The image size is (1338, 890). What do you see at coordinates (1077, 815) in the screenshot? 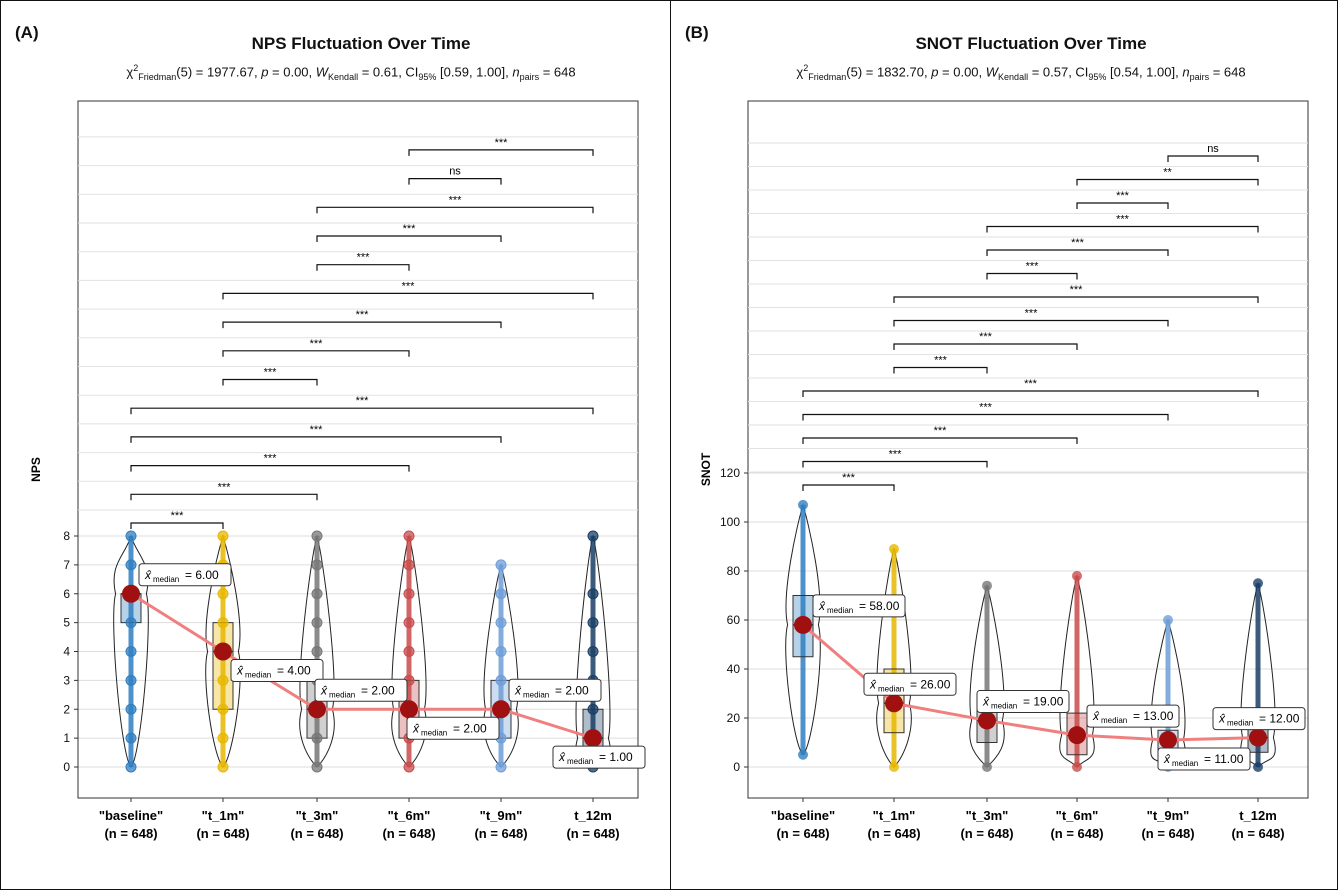
I see `x-tick-label: "t_6m"` at bounding box center [1077, 815].